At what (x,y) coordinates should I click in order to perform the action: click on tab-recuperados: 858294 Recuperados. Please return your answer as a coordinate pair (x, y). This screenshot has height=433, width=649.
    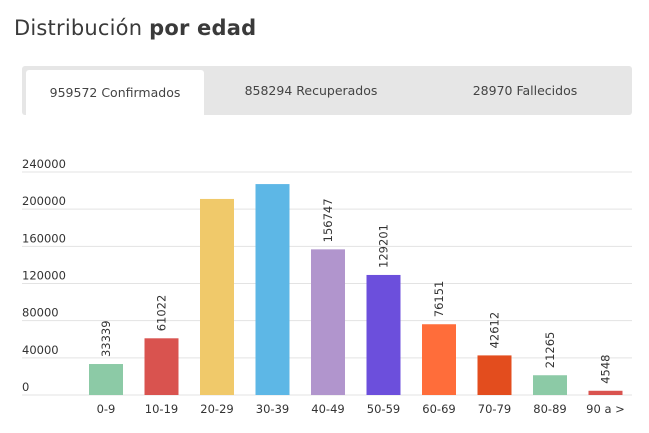
    Looking at the image, I should click on (311, 90).